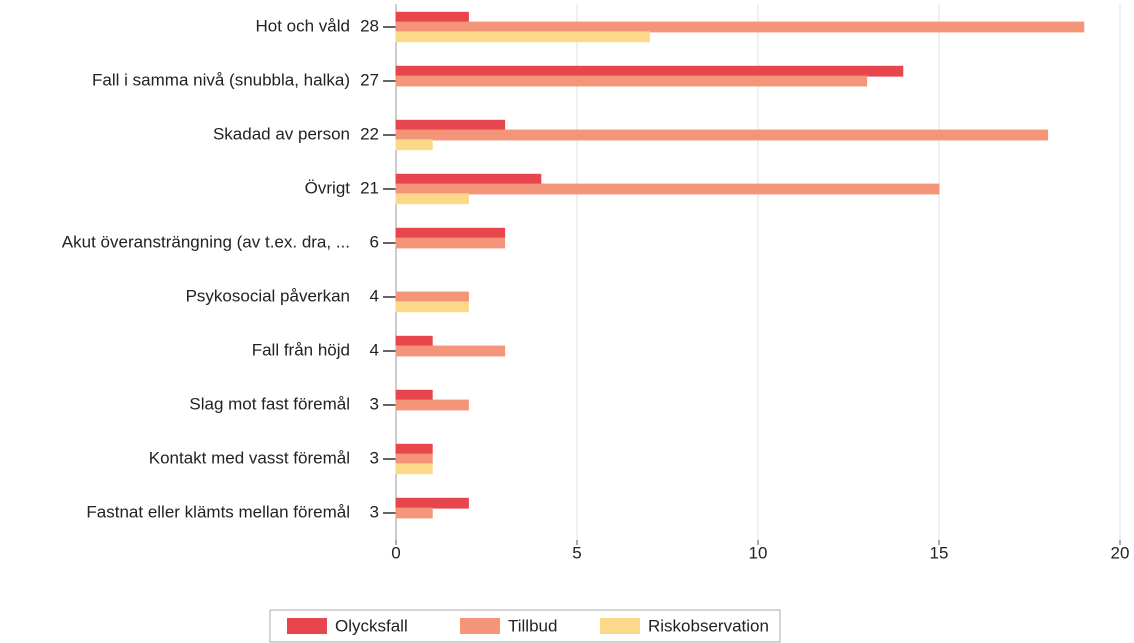 Image resolution: width=1134 pixels, height=643 pixels. What do you see at coordinates (303, 25) in the screenshot?
I see `category-label: Hot och våld` at bounding box center [303, 25].